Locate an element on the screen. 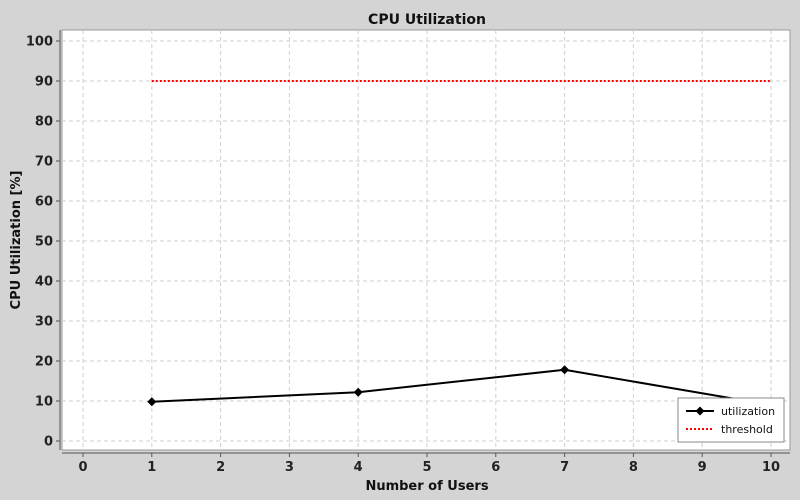  legend-box is located at coordinates (731, 420).